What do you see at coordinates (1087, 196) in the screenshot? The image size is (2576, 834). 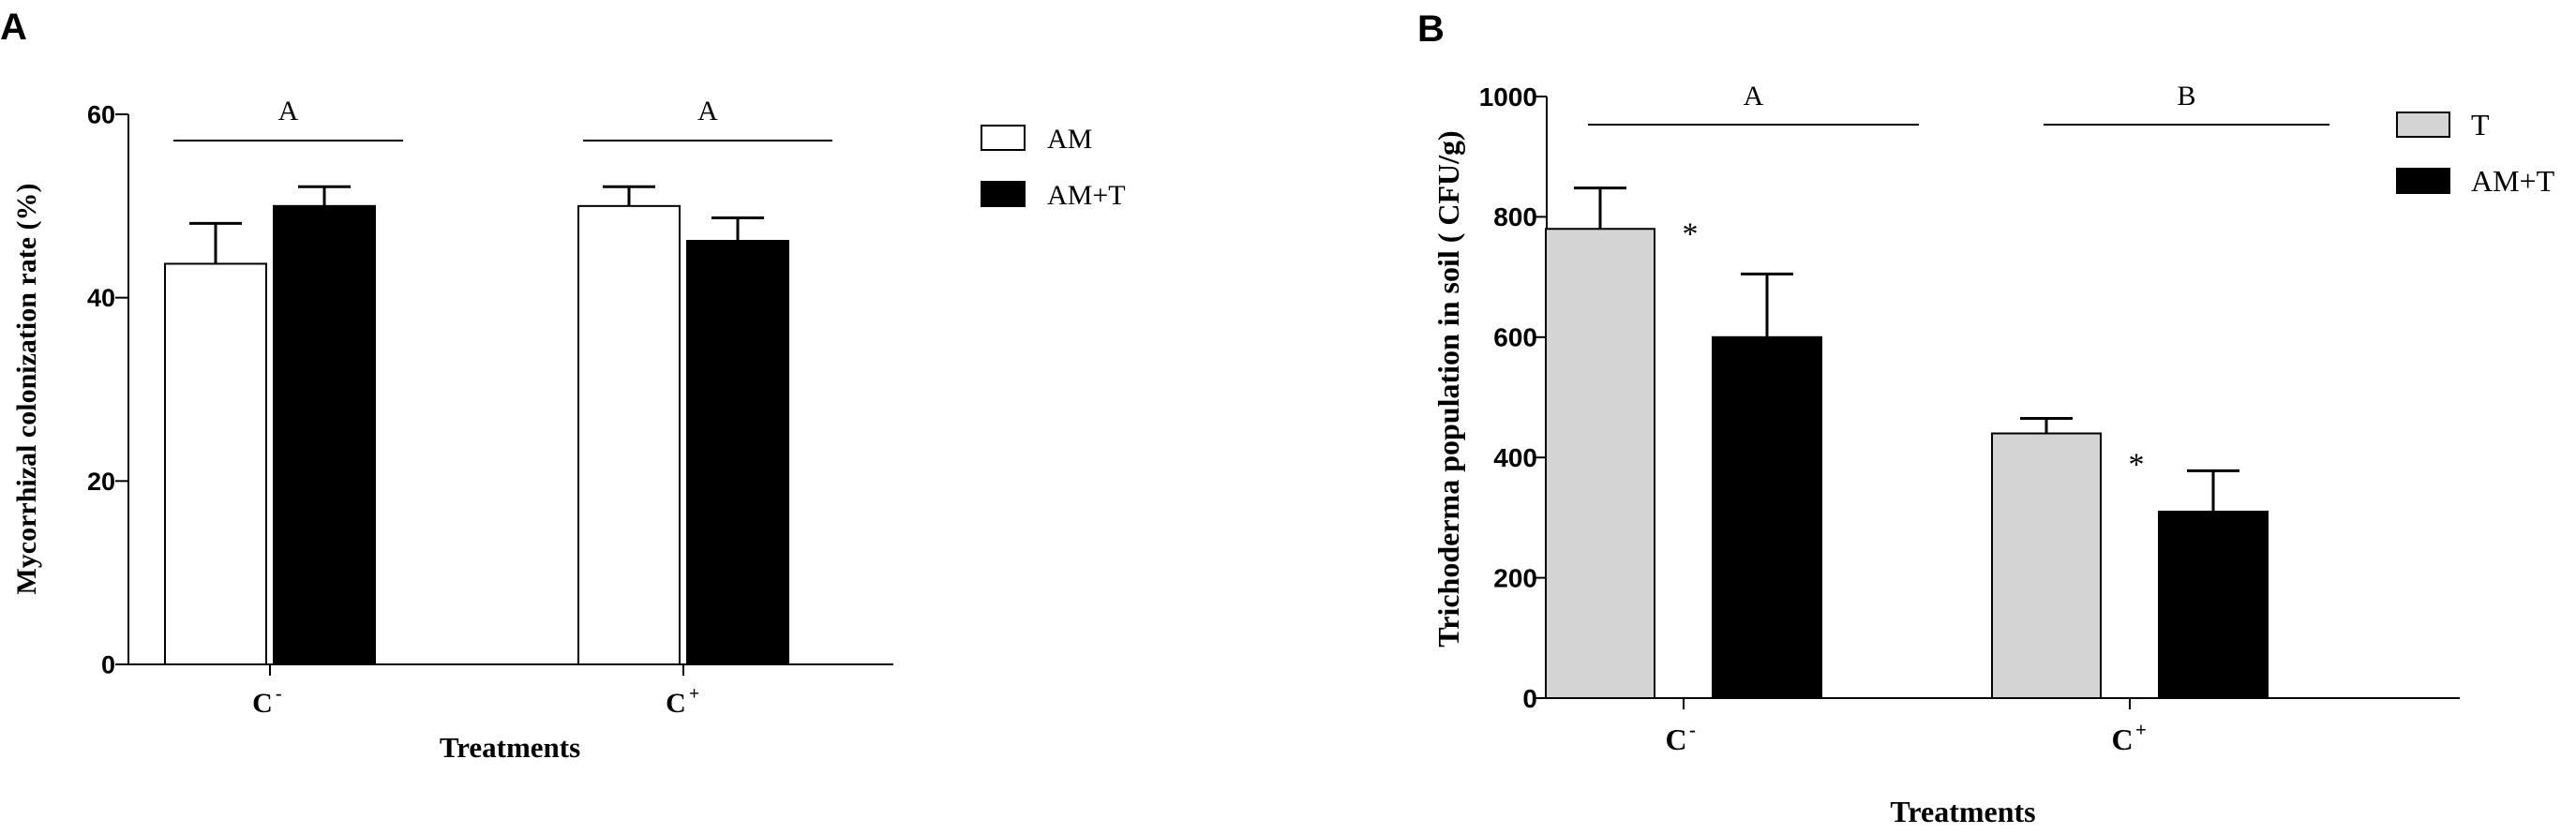 I see `panel-a-legend-label: AM+T` at bounding box center [1087, 196].